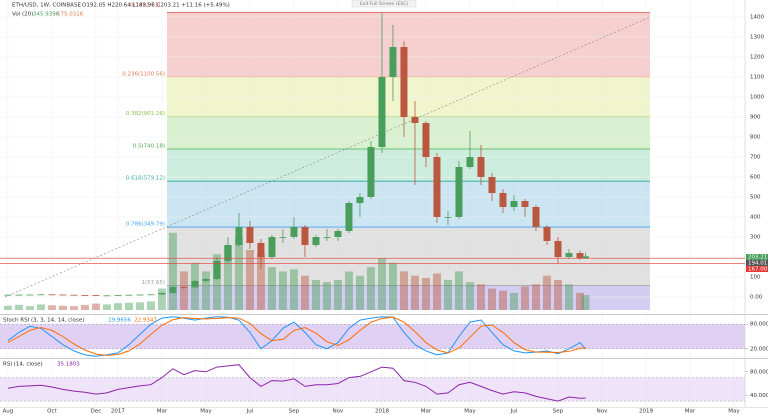 Image resolution: width=768 pixels, height=415 pixels. What do you see at coordinates (755, 138) in the screenshot?
I see `y-tick-label: 800` at bounding box center [755, 138].